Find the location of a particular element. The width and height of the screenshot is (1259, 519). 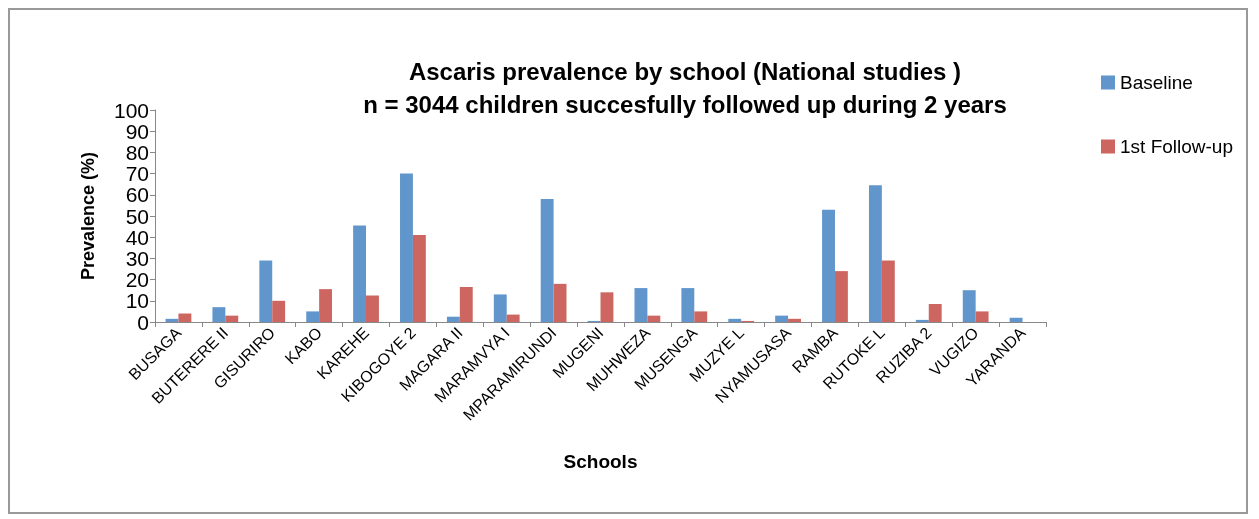

y-tick-label: 0 is located at coordinates (143, 322).